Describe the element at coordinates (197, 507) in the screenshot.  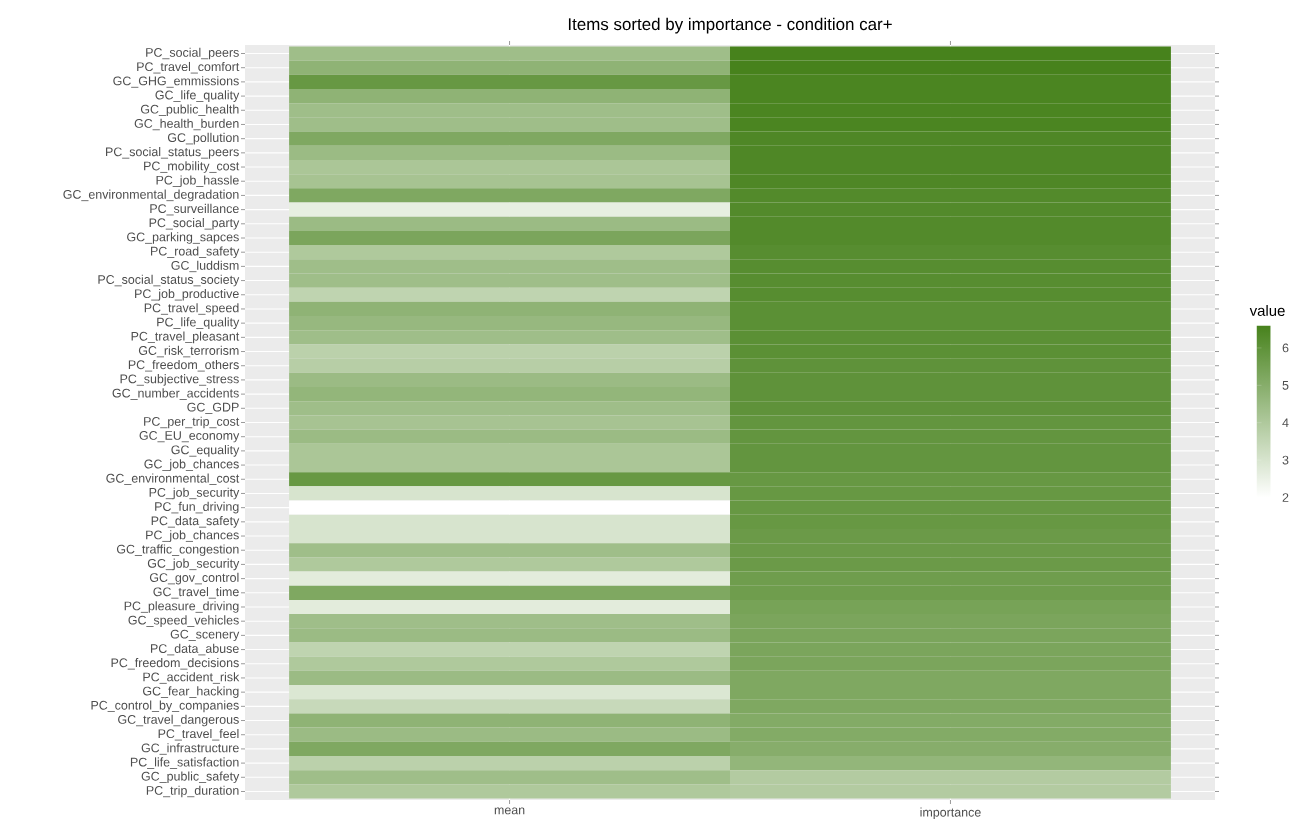
I see `y-tick-label: PC_fun_driving` at that location.